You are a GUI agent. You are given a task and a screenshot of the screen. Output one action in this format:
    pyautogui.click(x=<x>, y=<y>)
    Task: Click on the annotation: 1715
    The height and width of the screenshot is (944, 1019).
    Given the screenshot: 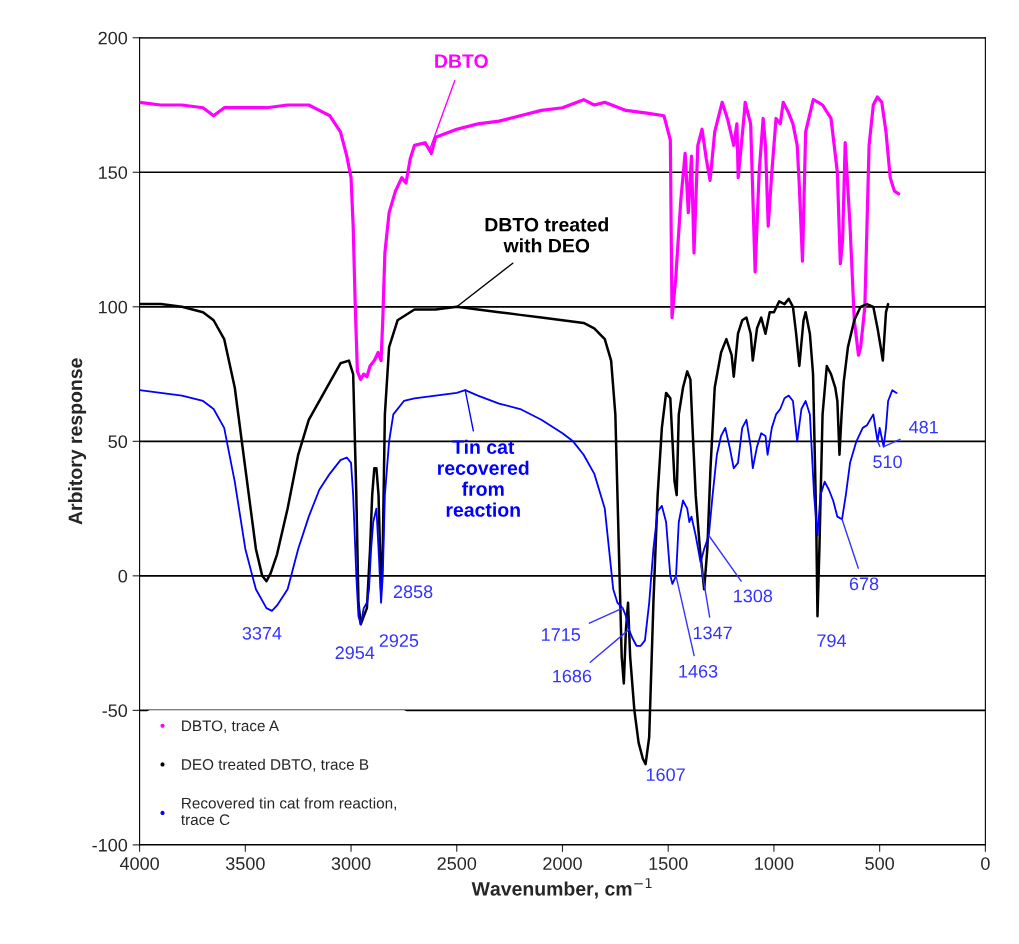 What is the action you would take?
    pyautogui.click(x=561, y=634)
    